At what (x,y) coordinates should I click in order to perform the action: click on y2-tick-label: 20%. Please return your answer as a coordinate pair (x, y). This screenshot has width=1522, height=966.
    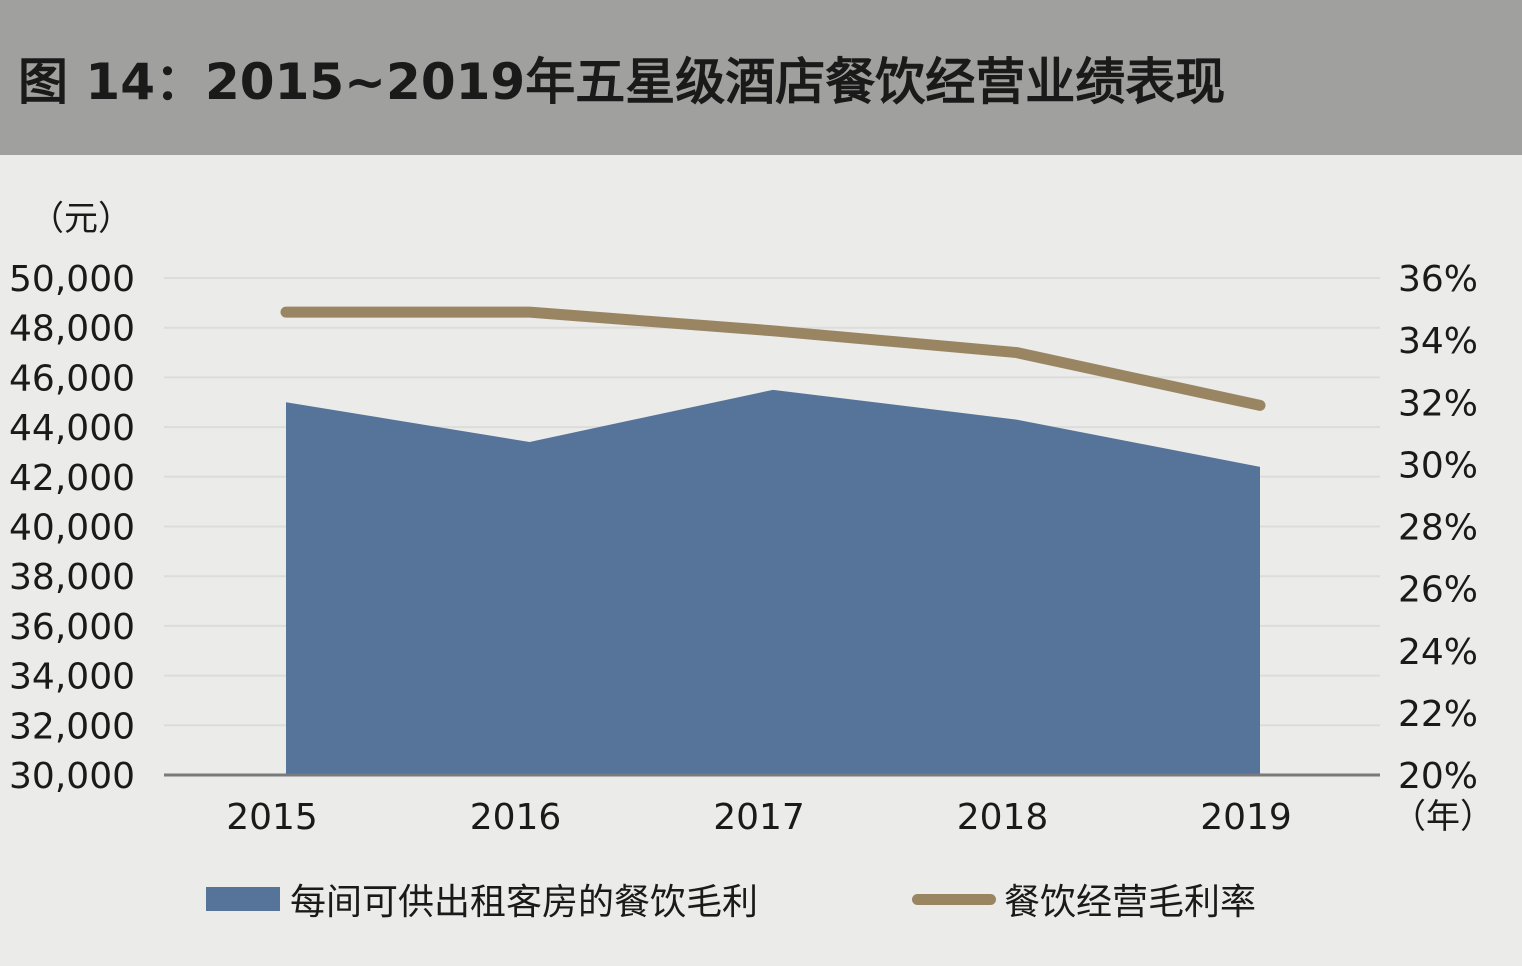
    Looking at the image, I should click on (1438, 776).